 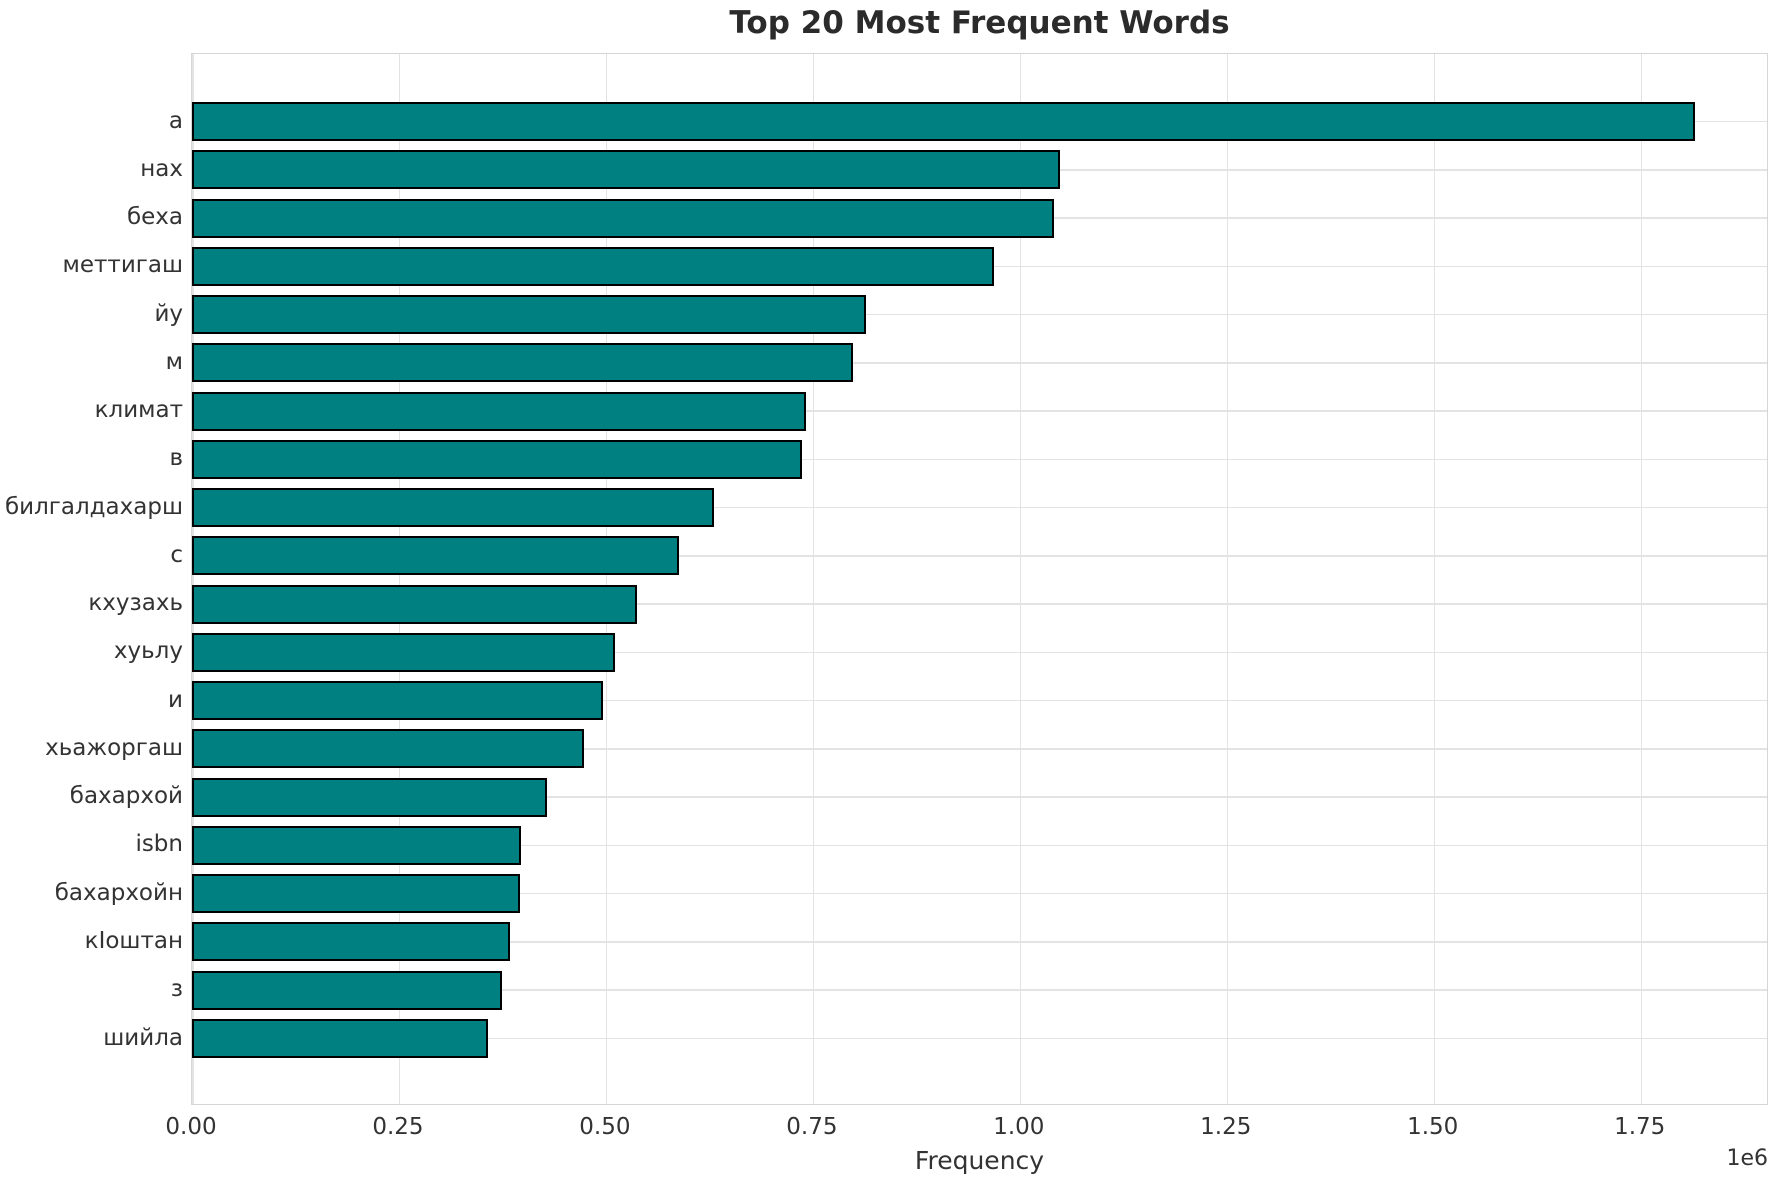 What do you see at coordinates (175, 120) in the screenshot?
I see `y-tick-label: а` at bounding box center [175, 120].